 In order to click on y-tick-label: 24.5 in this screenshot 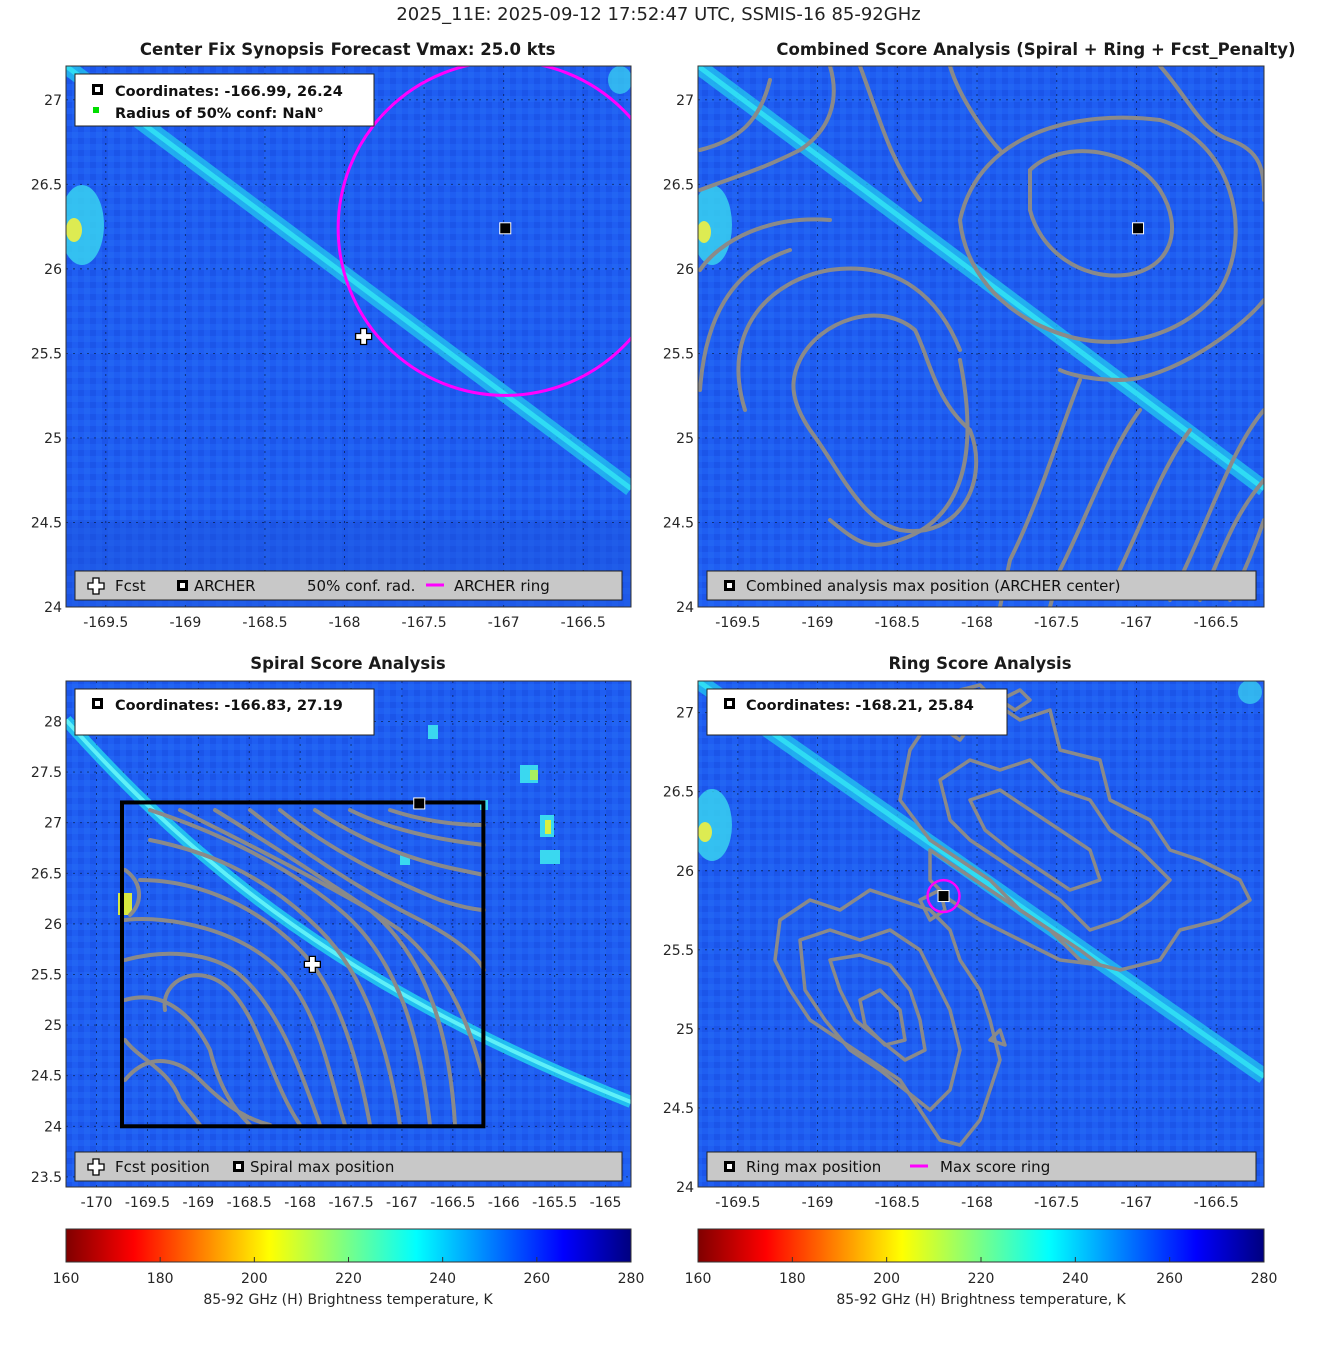, I will do `click(46, 523)`.